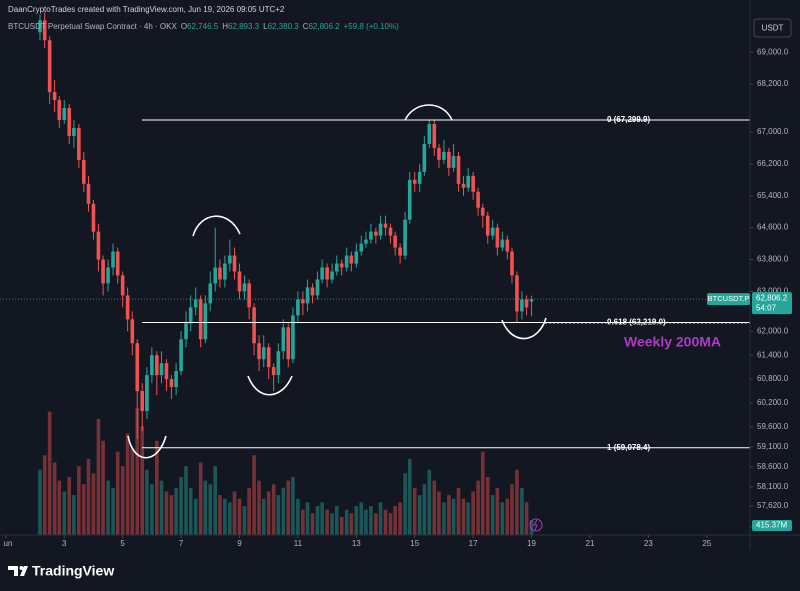  Describe the element at coordinates (728, 299) in the screenshot. I see `symbol-badge` at that location.